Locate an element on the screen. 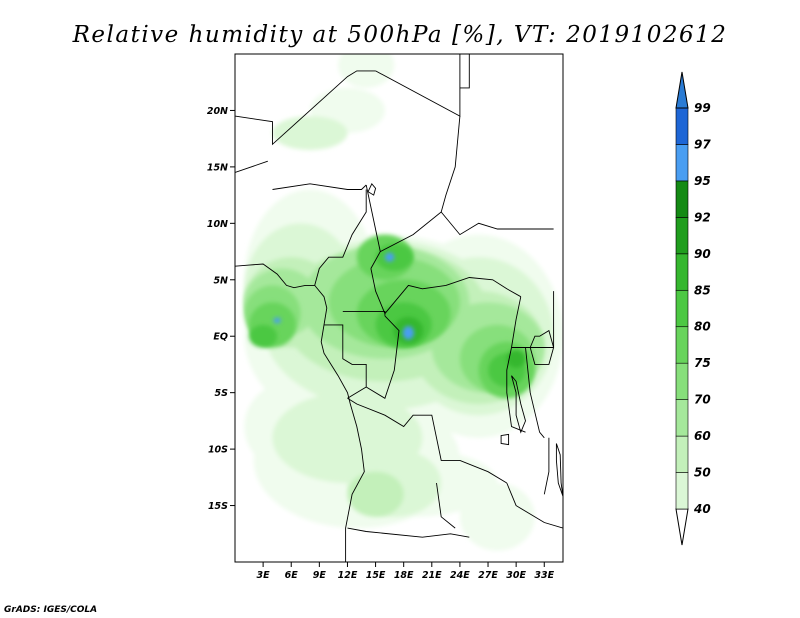 This screenshot has height=618, width=800. lon-tick-label: 21E is located at coordinates (432, 575).